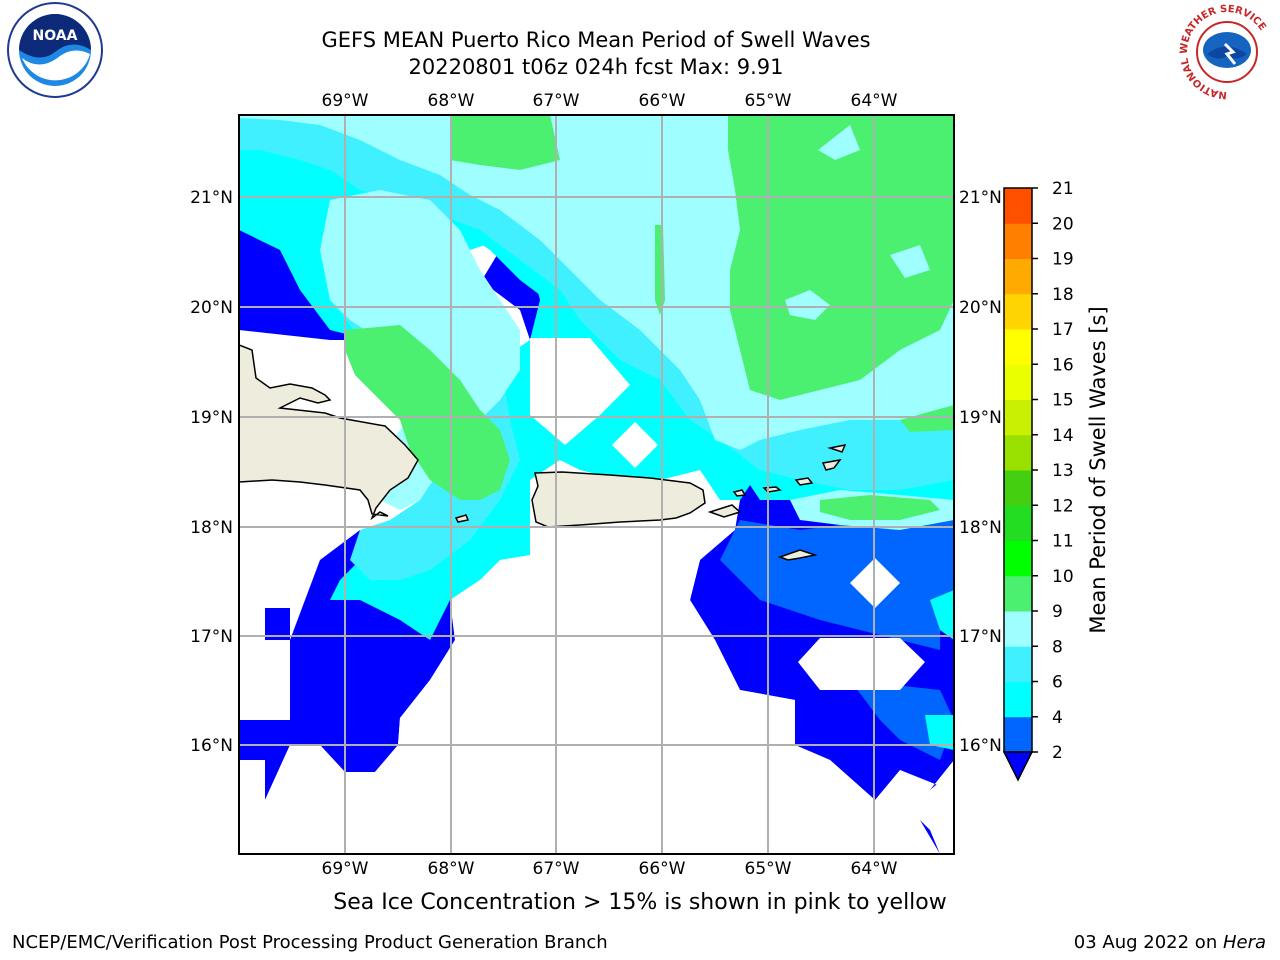 This screenshot has height=960, width=1280. What do you see at coordinates (55, 52) in the screenshot?
I see `noaa-logo: NOAA` at bounding box center [55, 52].